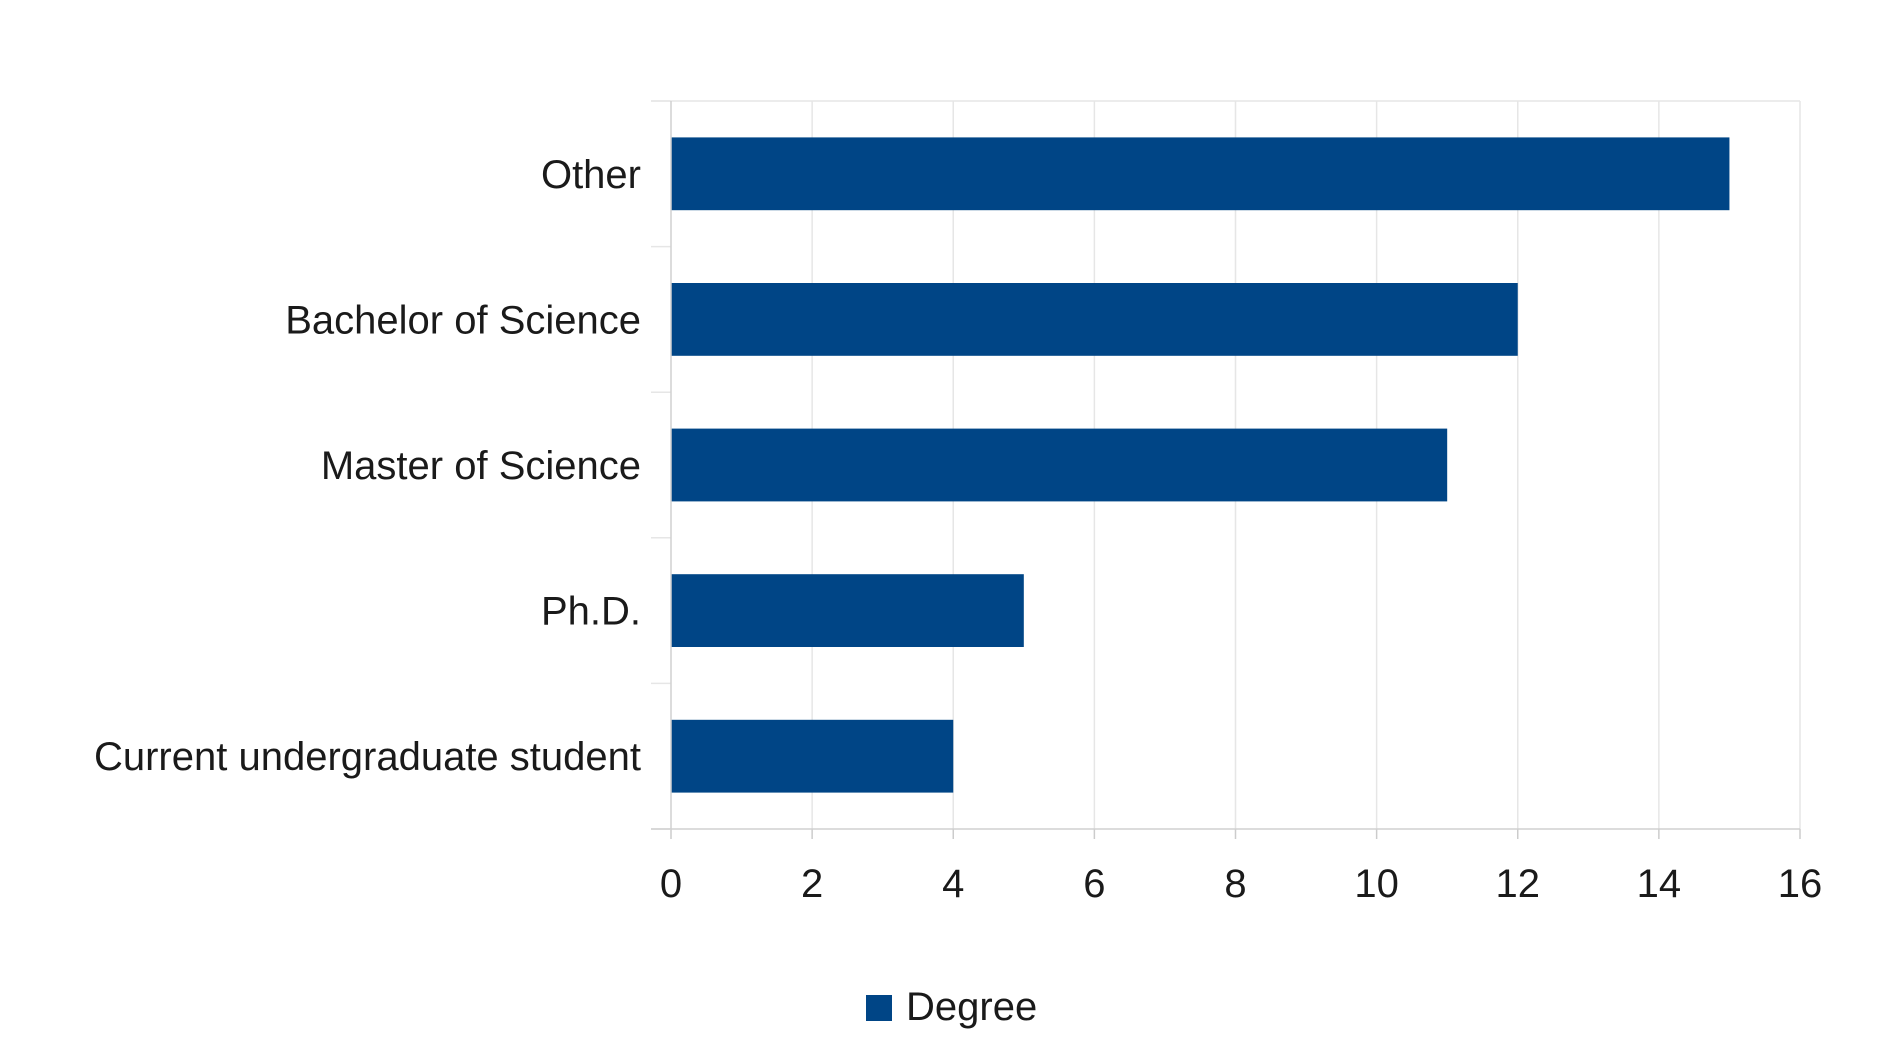  Describe the element at coordinates (1094, 884) in the screenshot. I see `x-tick-label: 6` at that location.